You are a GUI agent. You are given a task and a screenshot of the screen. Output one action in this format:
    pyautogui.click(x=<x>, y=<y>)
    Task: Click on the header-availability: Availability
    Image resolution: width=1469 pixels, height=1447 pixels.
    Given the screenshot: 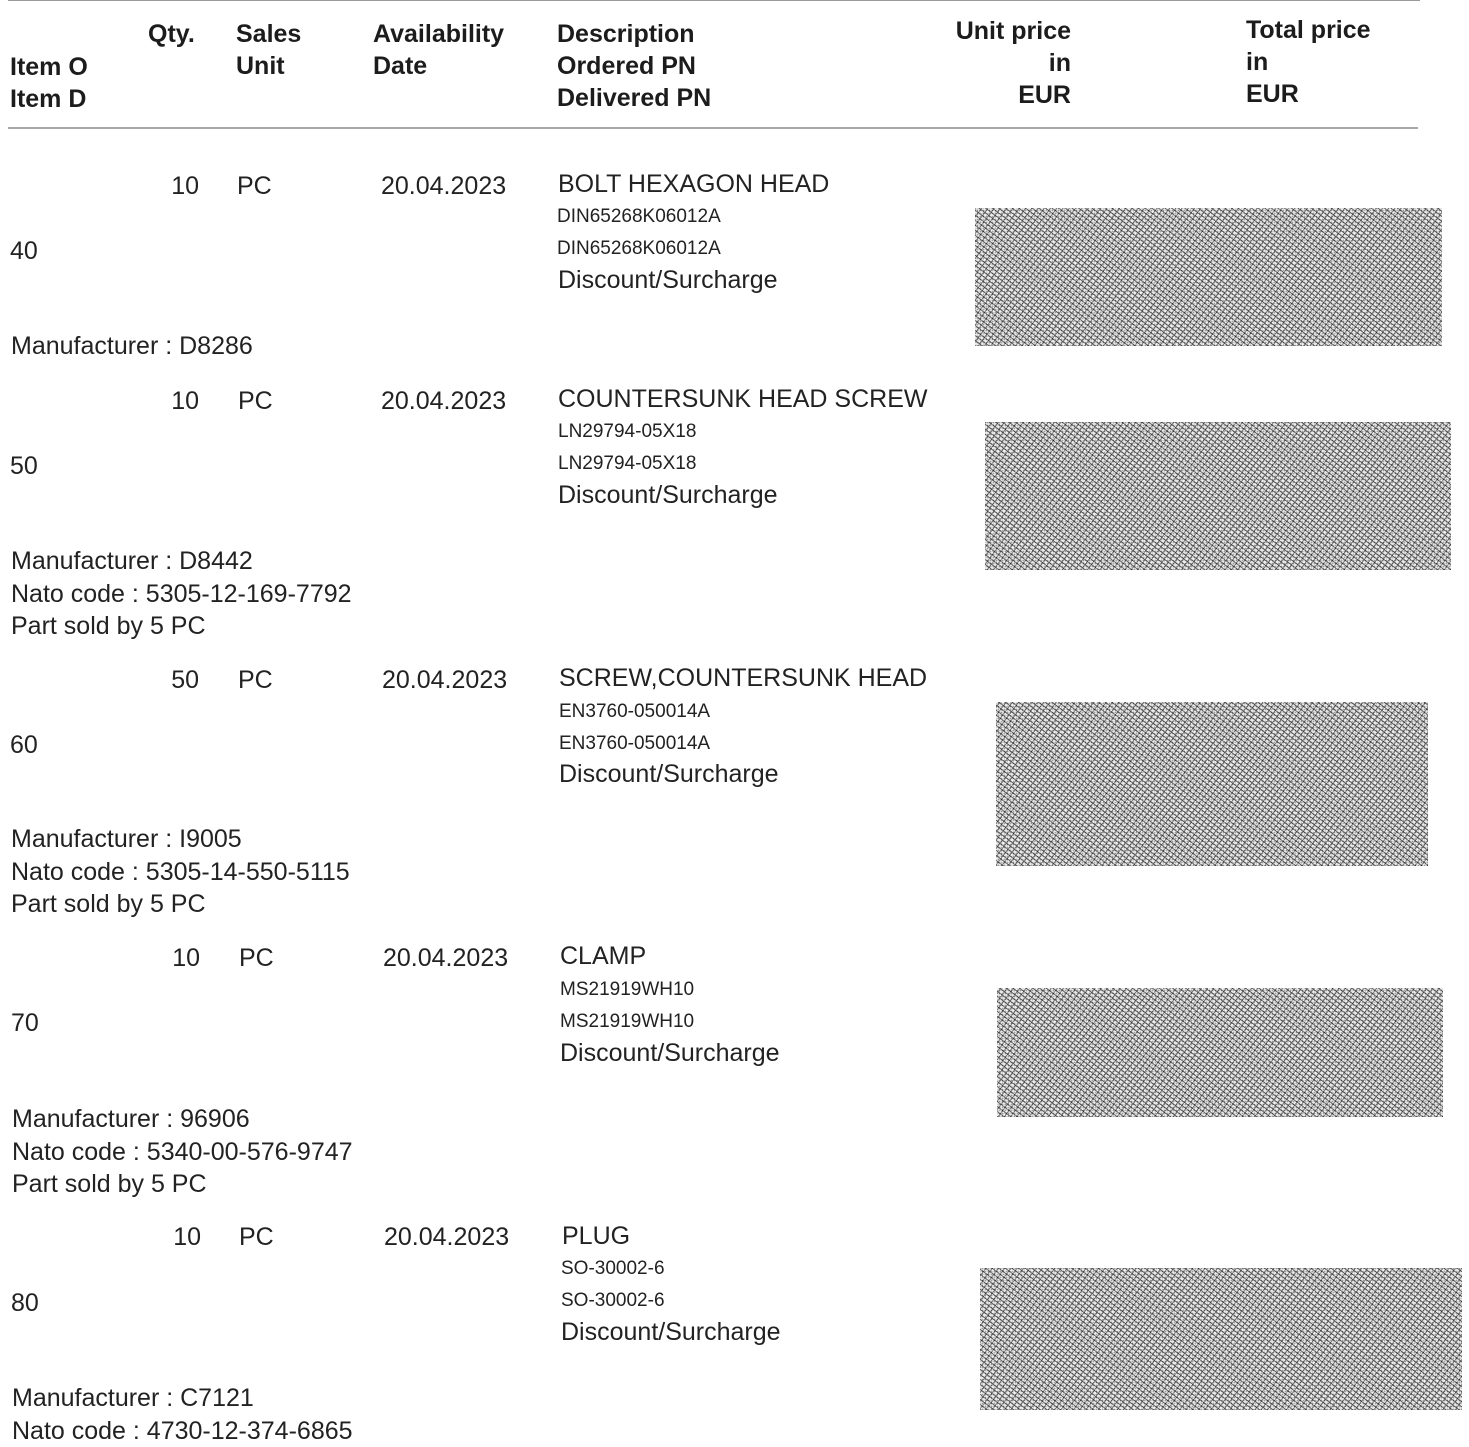 What is the action you would take?
    pyautogui.click(x=438, y=34)
    